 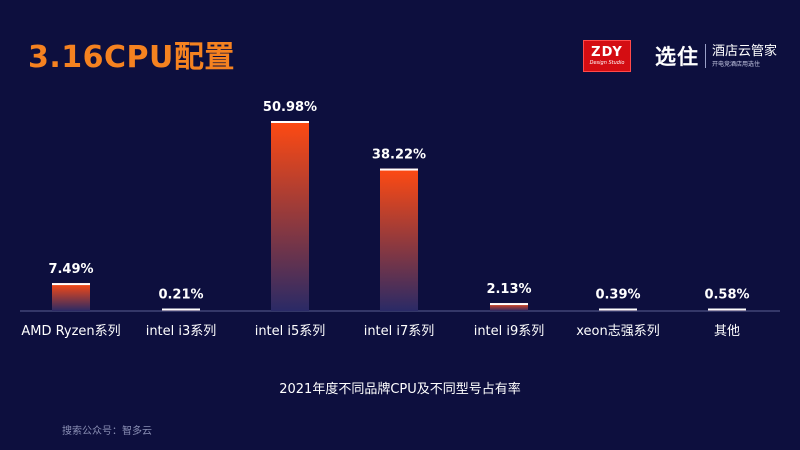 I want to click on category-label: xeon志强系列, so click(x=618, y=331).